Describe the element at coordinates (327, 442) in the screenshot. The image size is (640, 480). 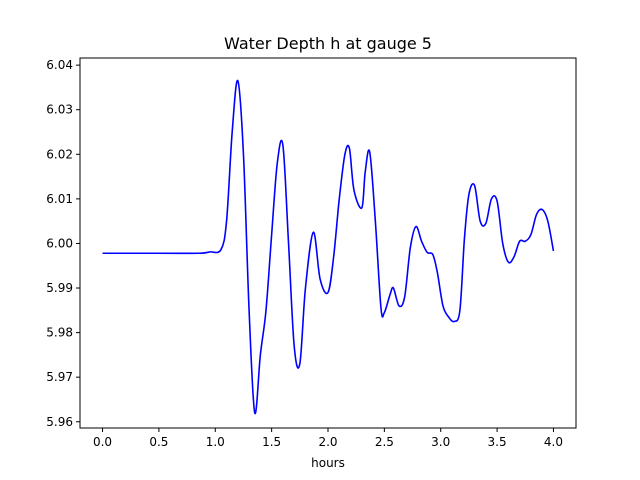
I see `x-tick-label: 2.0` at that location.